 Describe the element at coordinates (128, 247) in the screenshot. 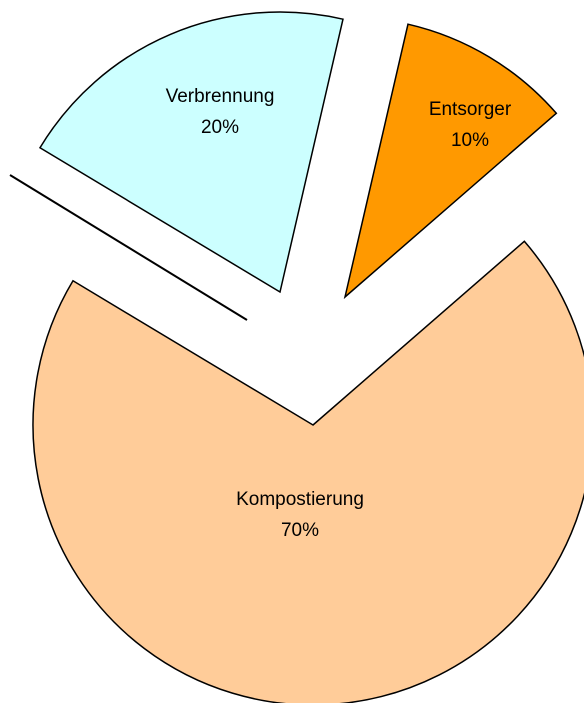

I see `stray-line` at that location.